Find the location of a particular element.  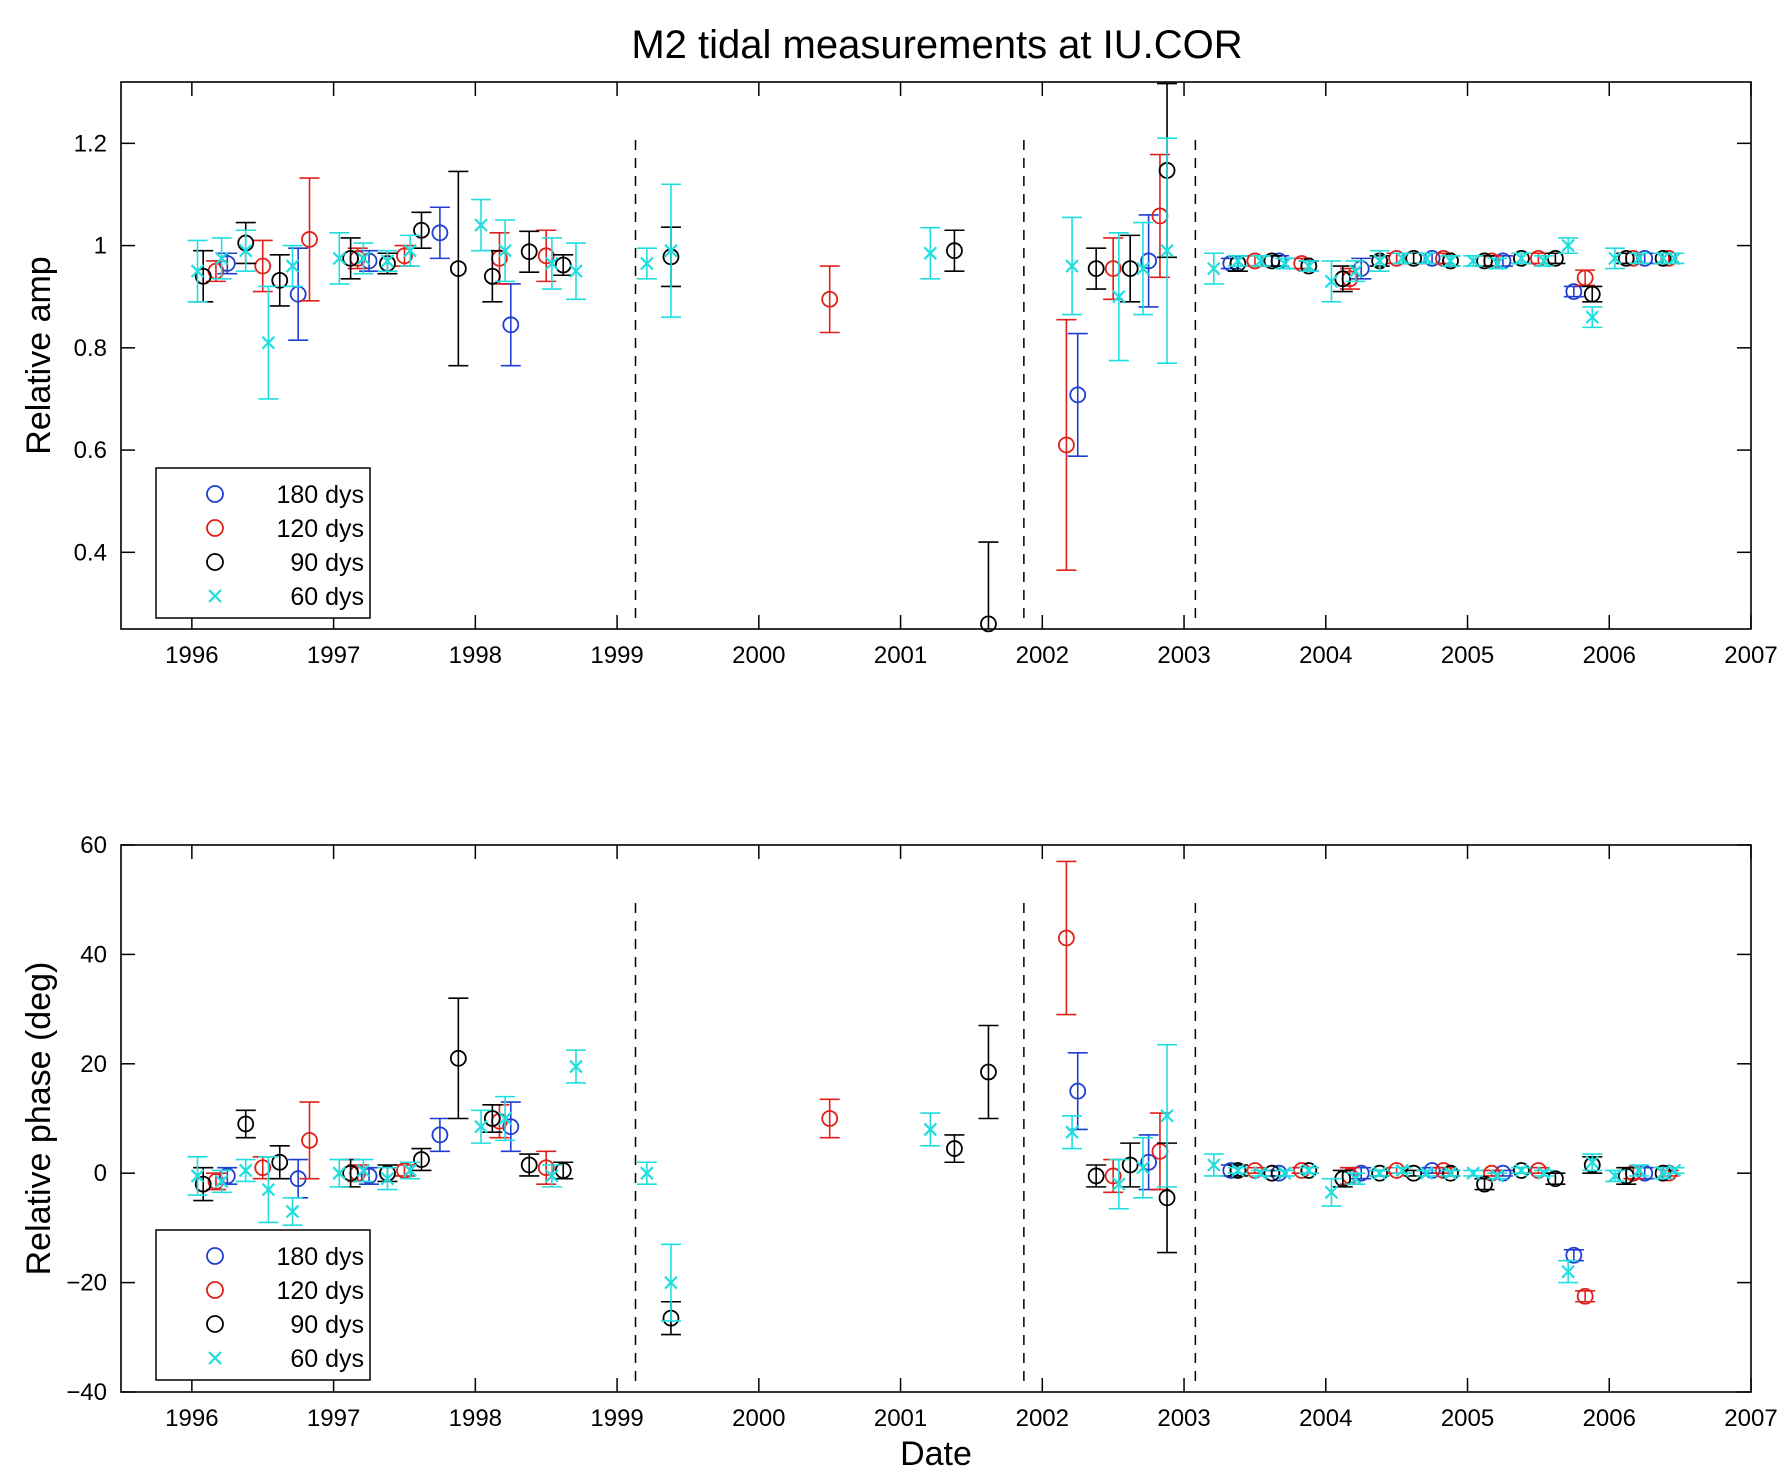

x-tick-label: 2003 is located at coordinates (1183, 655).